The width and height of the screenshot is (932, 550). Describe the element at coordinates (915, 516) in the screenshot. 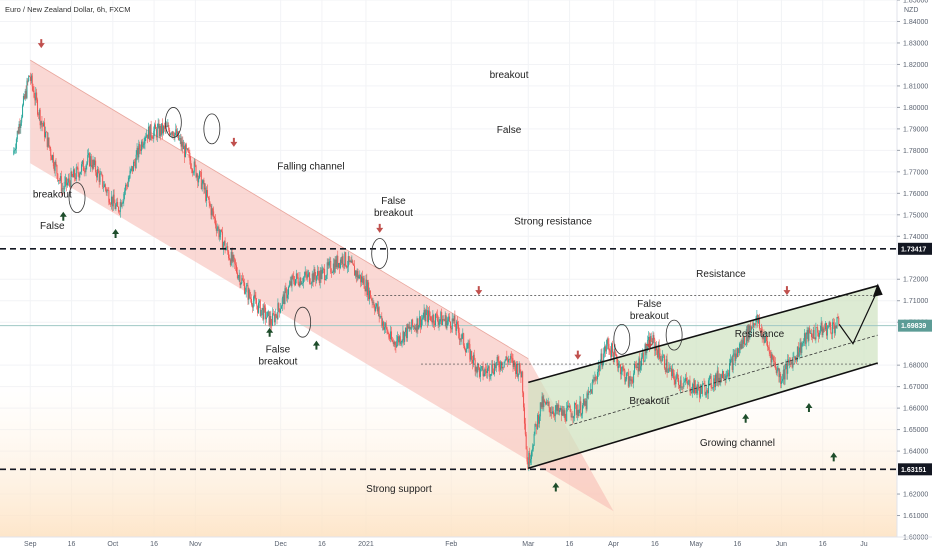

I see `y-tick-label: 1.61000` at that location.